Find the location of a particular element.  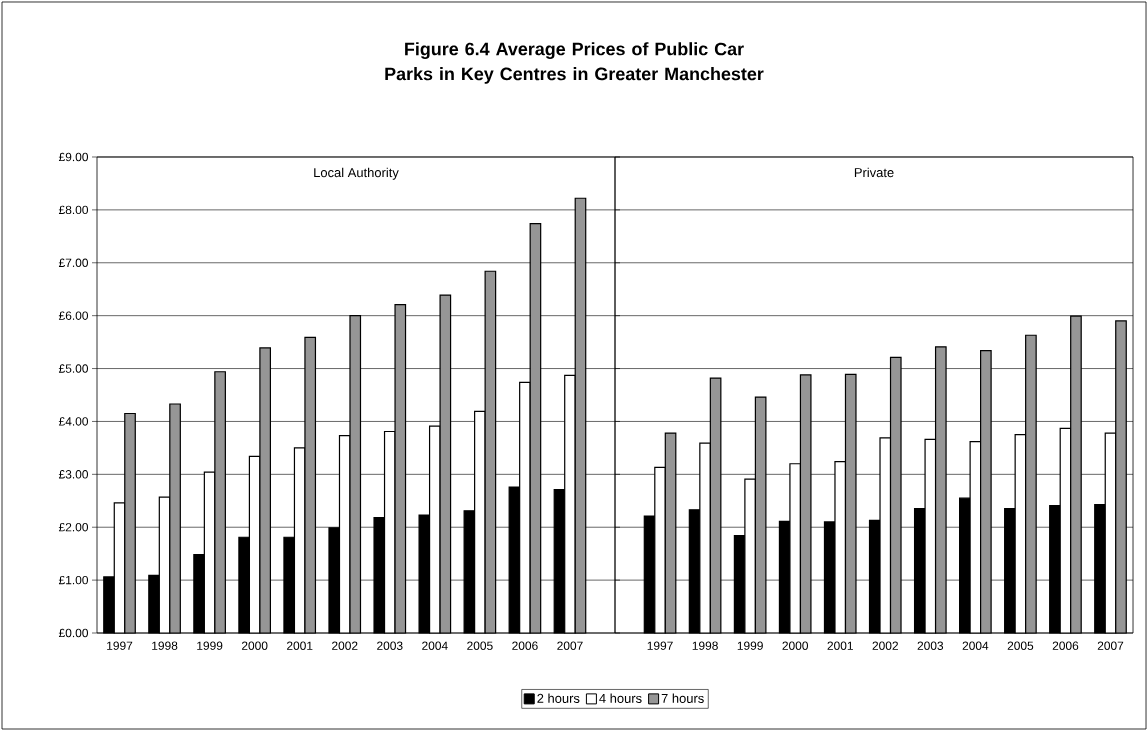

legend-label: 4 hours is located at coordinates (620, 698).